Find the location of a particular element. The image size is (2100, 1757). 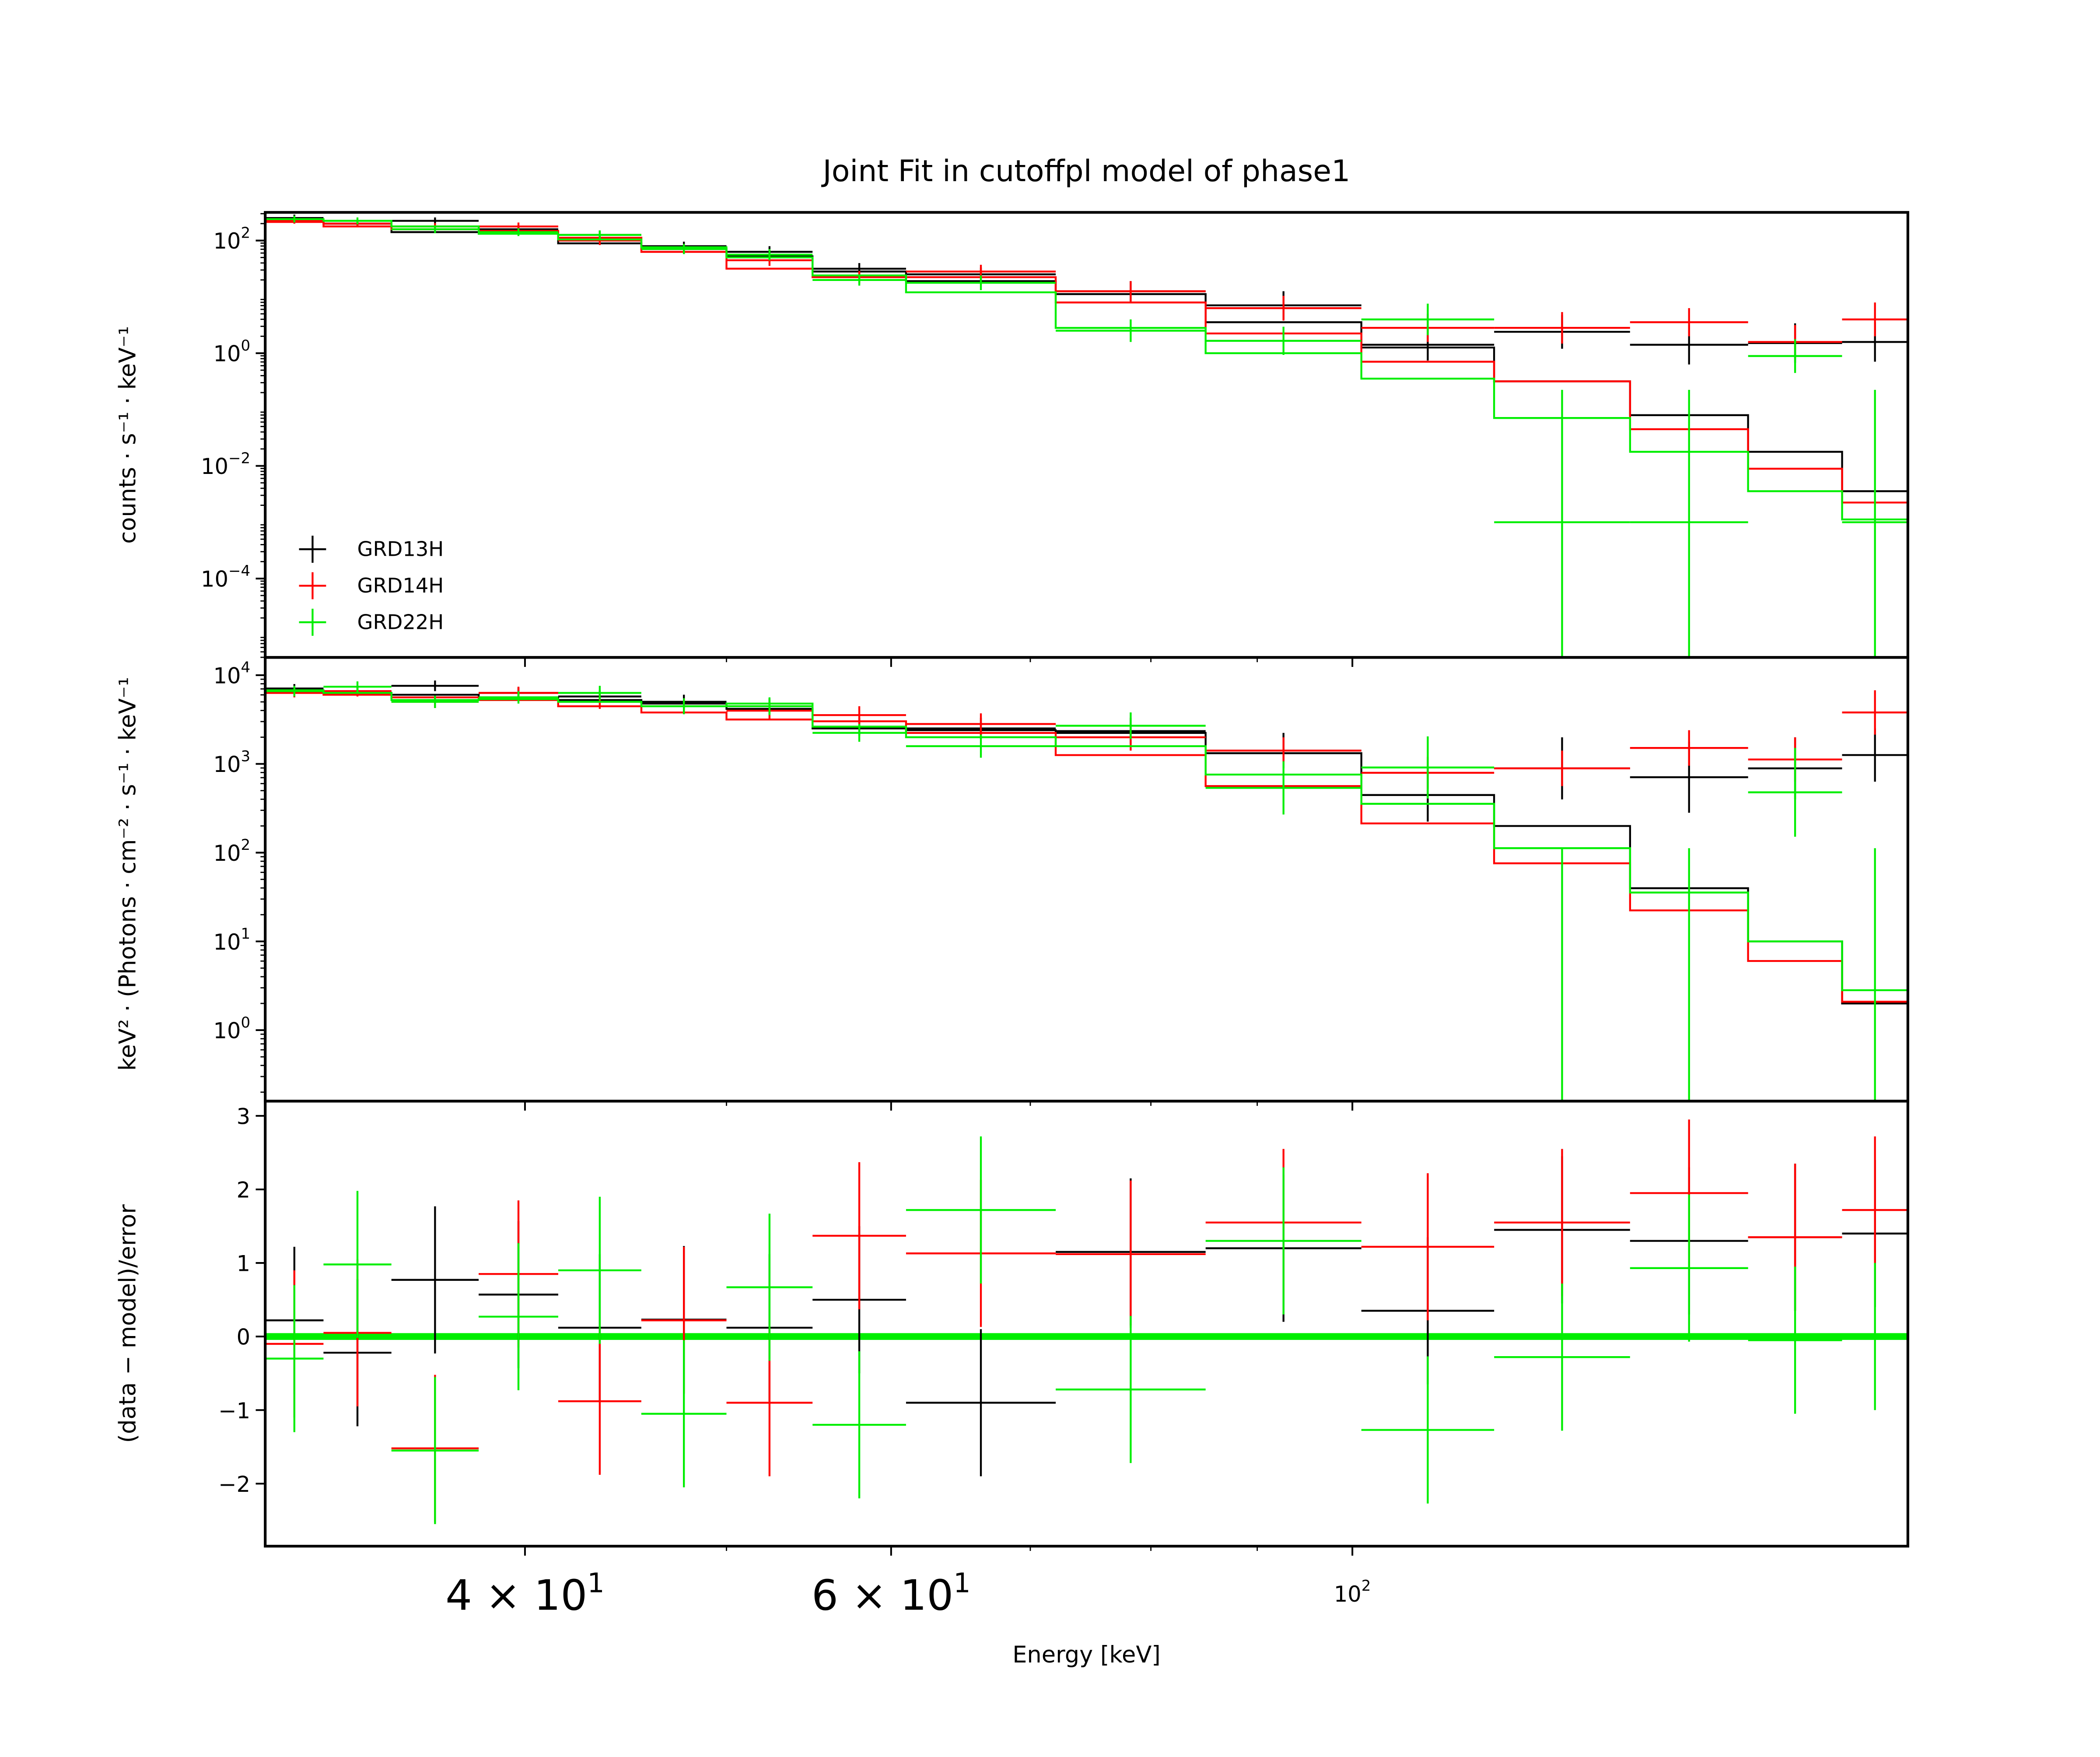

y-tick-label: 10⁰ is located at coordinates (232, 1029).